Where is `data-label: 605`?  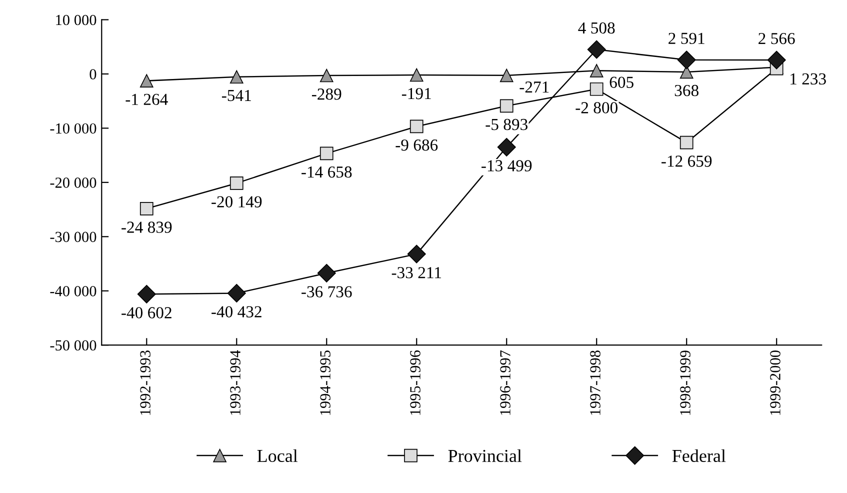
data-label: 605 is located at coordinates (622, 82).